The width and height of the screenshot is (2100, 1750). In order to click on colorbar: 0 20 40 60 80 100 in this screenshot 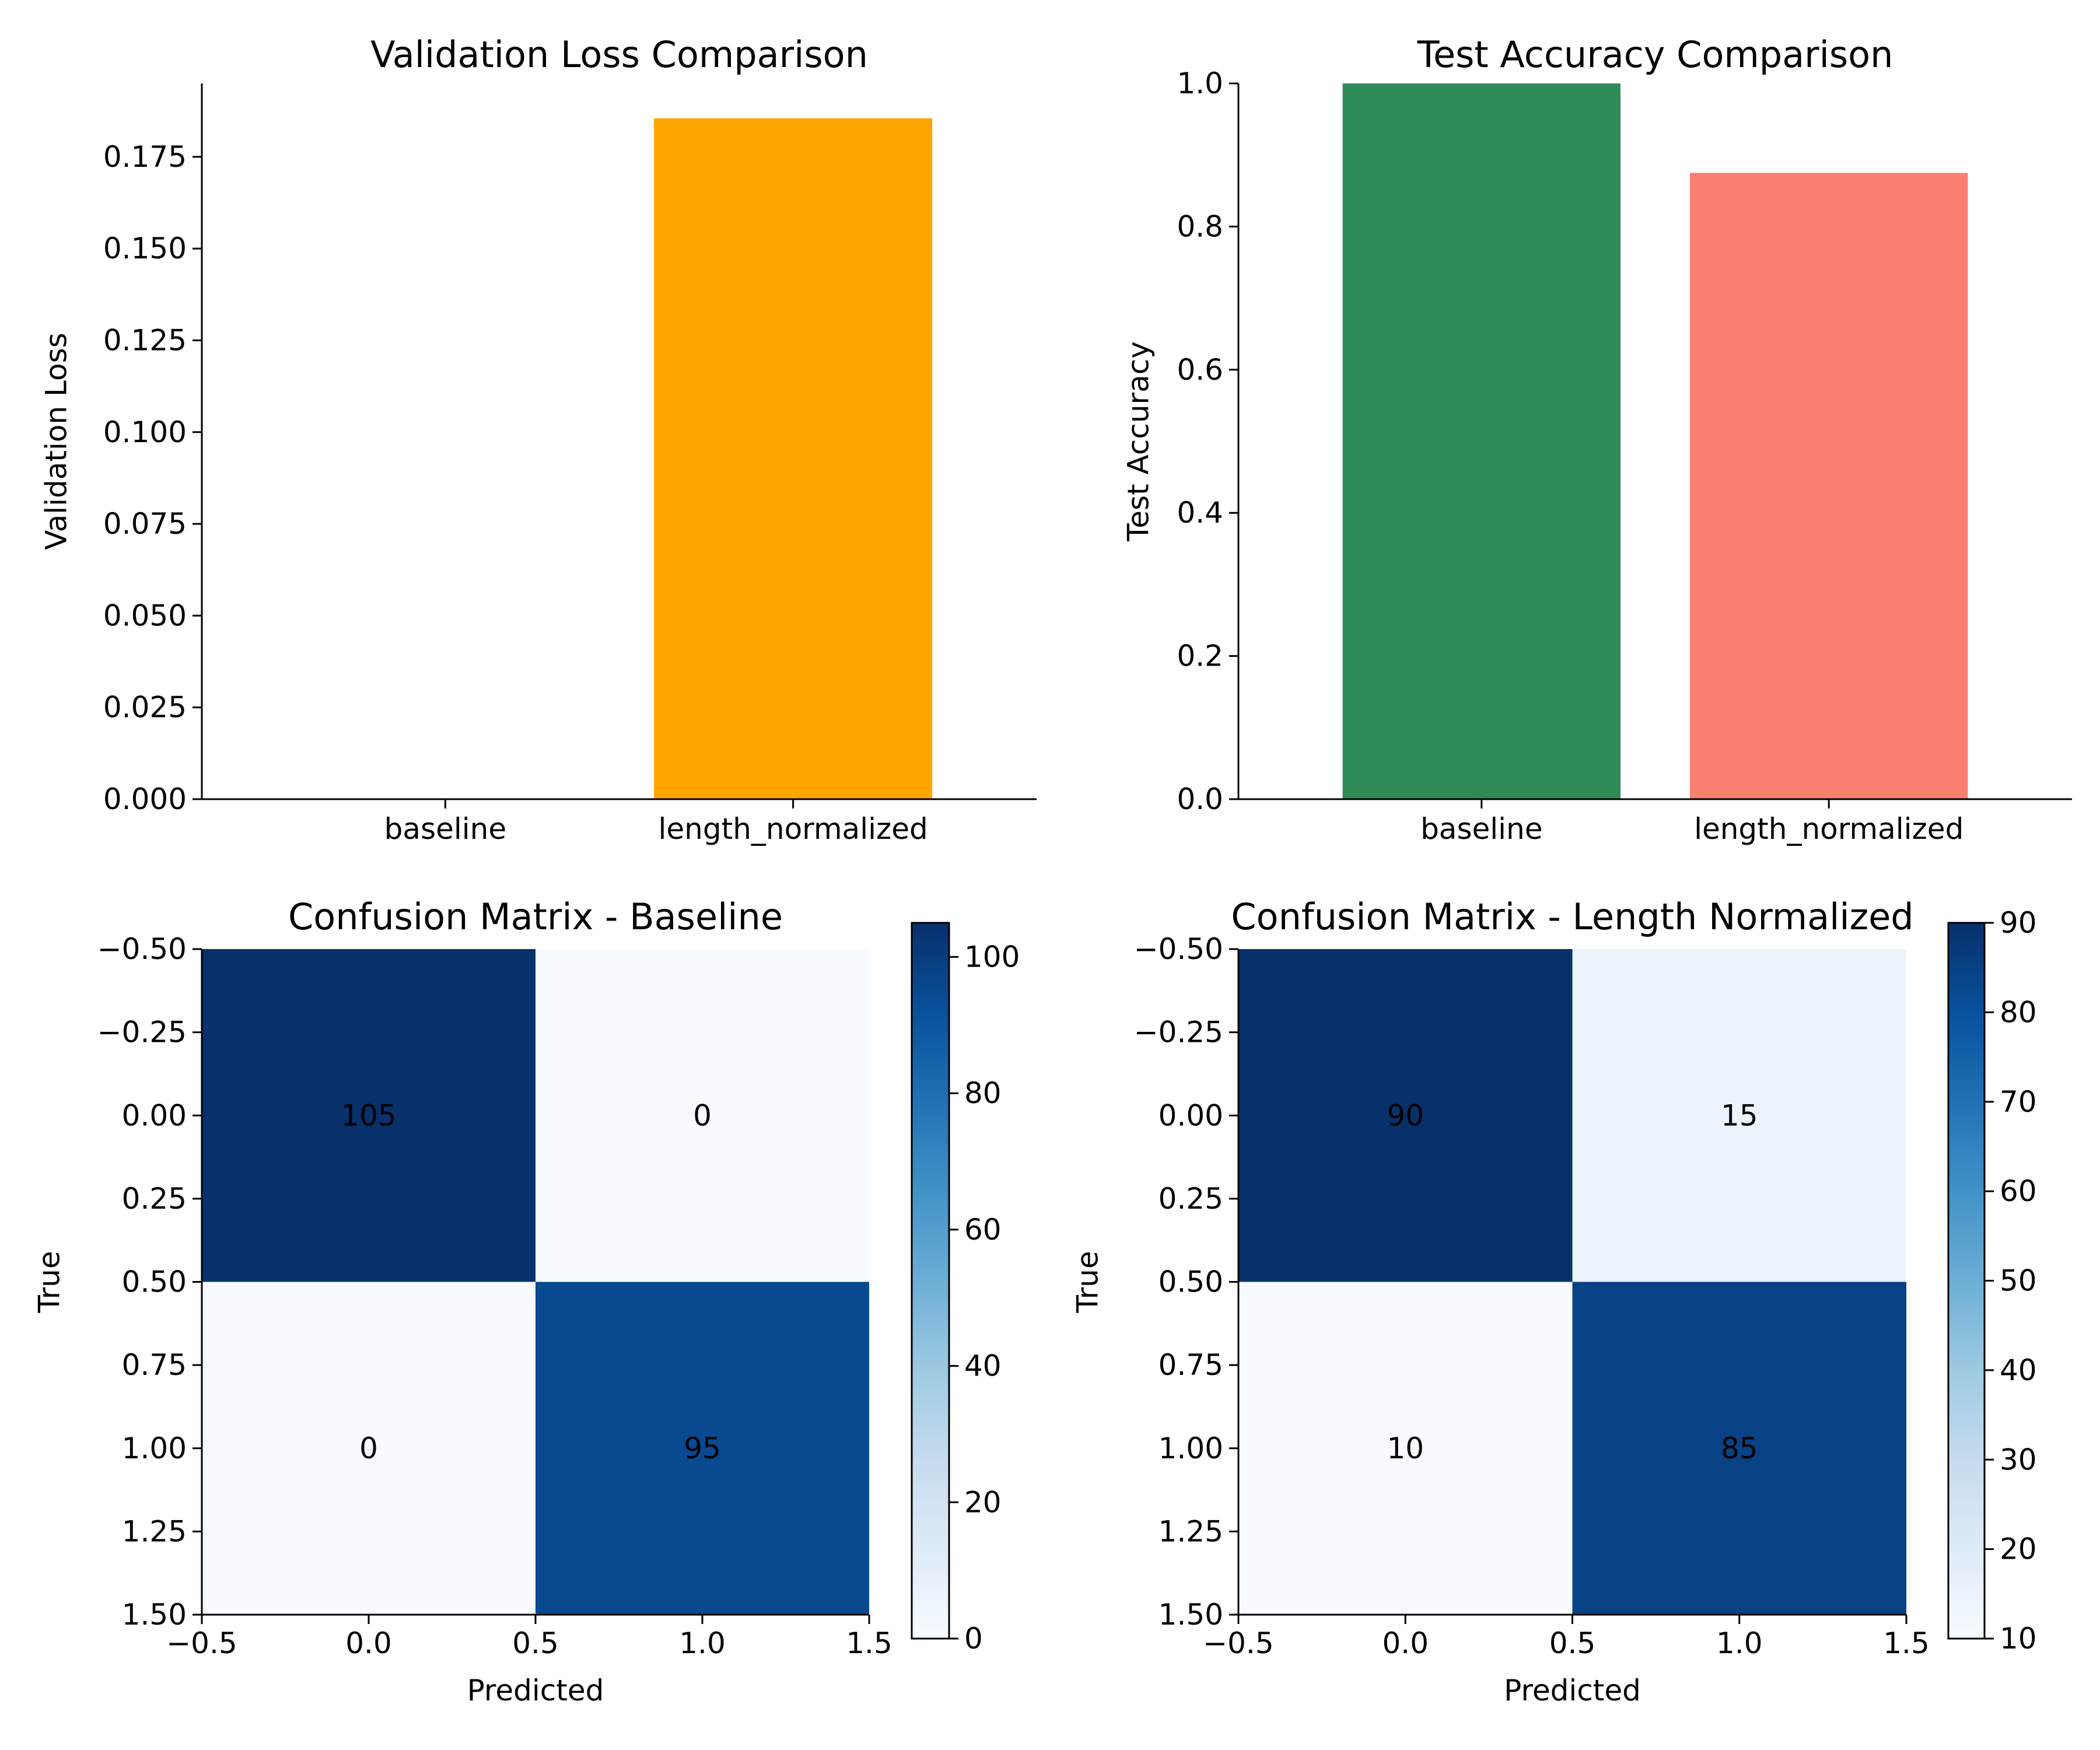, I will do `click(965, 1289)`.